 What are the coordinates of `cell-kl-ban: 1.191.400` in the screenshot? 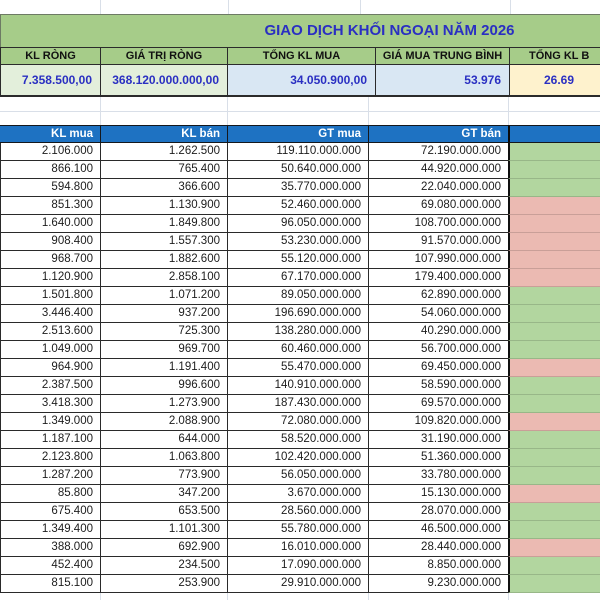 It's located at (163, 368).